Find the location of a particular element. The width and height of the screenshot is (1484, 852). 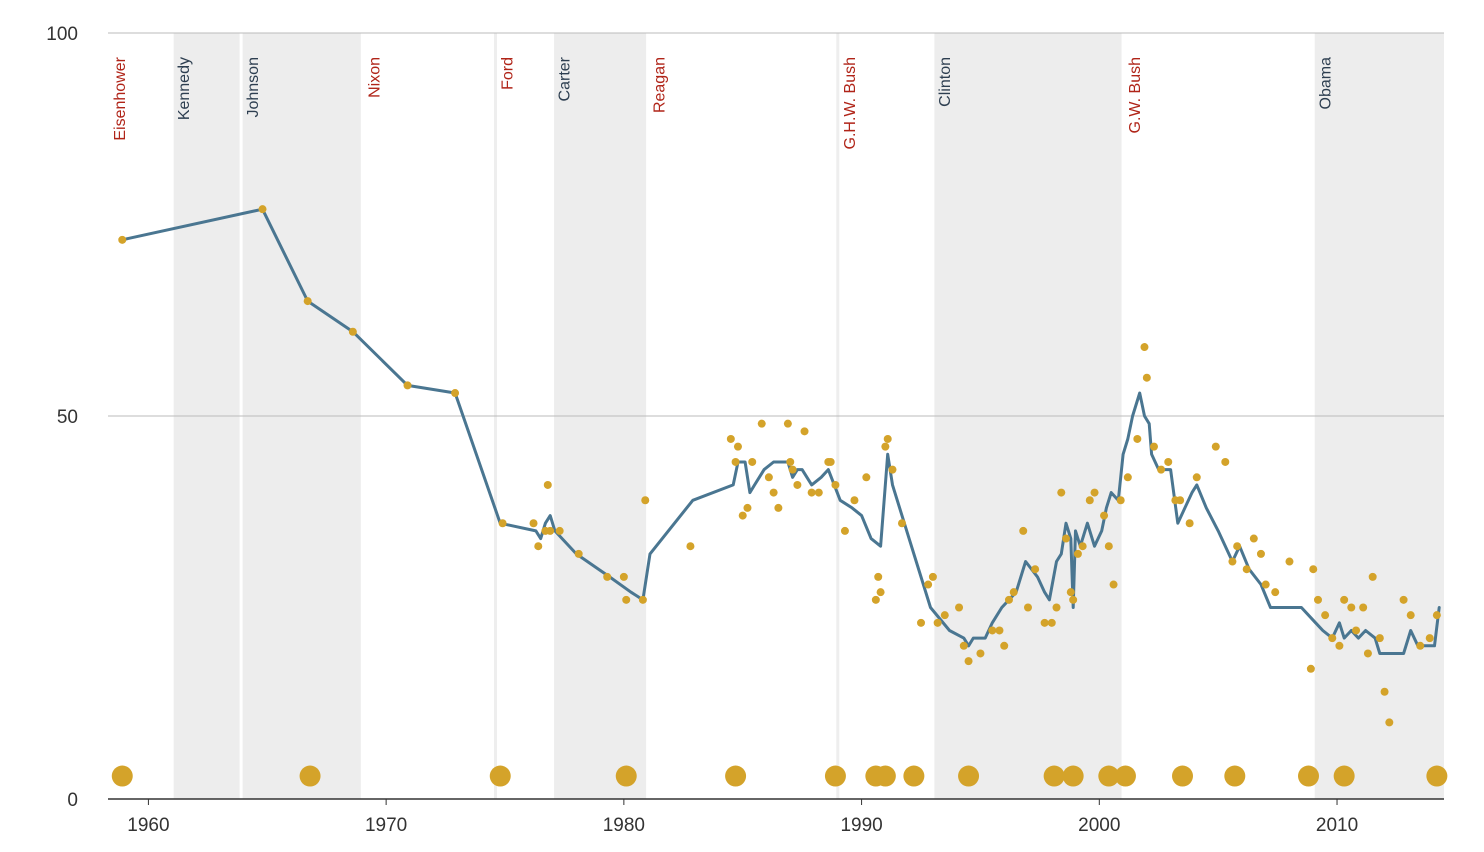

x-tick-label: 1970 is located at coordinates (386, 825).